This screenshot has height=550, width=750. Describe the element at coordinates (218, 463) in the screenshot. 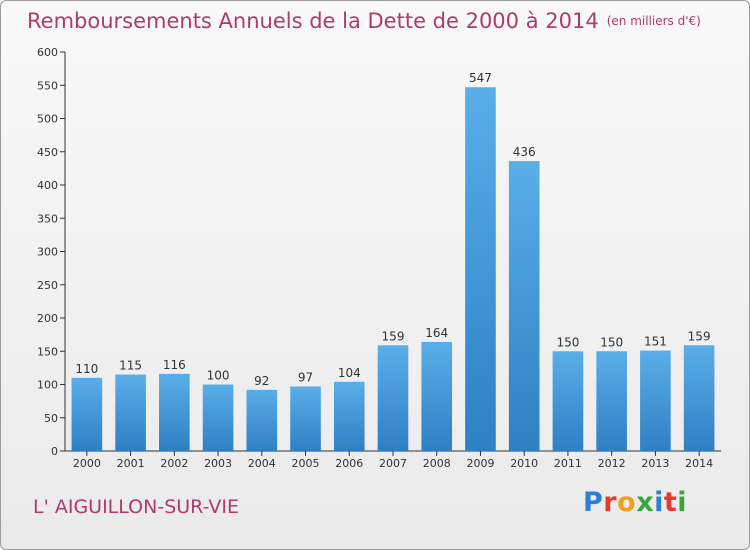

I see `x-tick-label: 2003` at that location.